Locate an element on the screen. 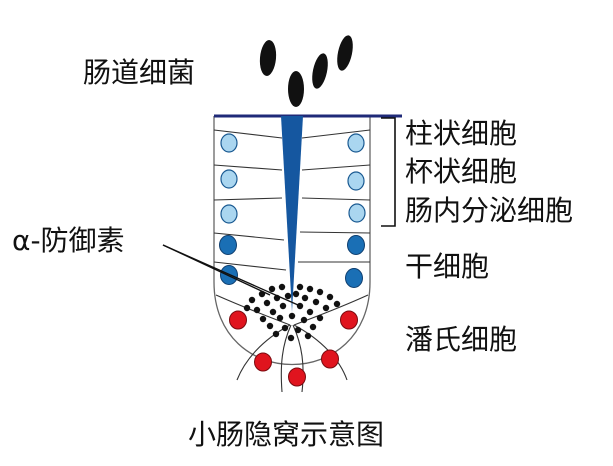 The image size is (613, 466). stem-cells is located at coordinates (292, 261).